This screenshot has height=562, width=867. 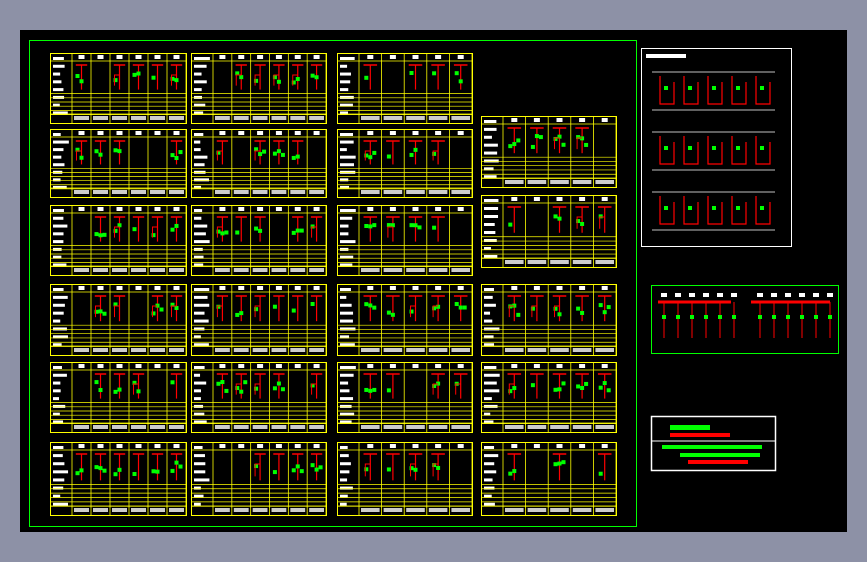 What do you see at coordinates (713, 151) in the screenshot?
I see `wiring-group` at bounding box center [713, 151].